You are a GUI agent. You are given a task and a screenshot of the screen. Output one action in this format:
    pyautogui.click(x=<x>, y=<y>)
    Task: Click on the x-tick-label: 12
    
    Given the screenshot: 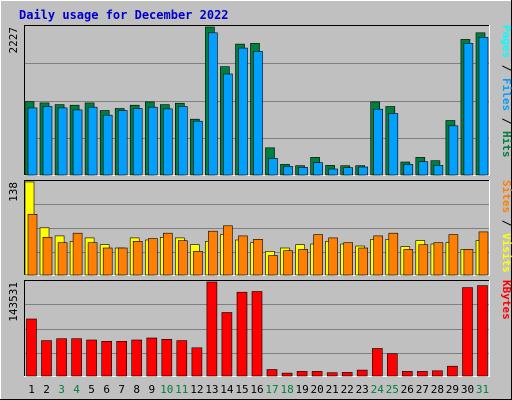 What is the action you would take?
    pyautogui.click(x=196, y=389)
    